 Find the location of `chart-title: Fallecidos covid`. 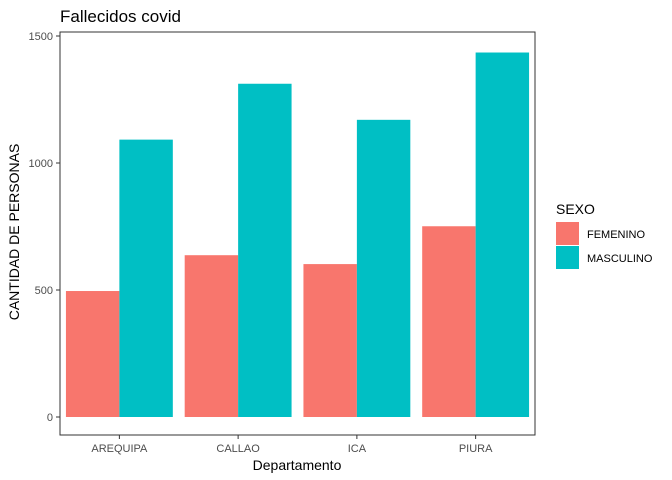

chart-title: Fallecidos covid is located at coordinates (120, 16).